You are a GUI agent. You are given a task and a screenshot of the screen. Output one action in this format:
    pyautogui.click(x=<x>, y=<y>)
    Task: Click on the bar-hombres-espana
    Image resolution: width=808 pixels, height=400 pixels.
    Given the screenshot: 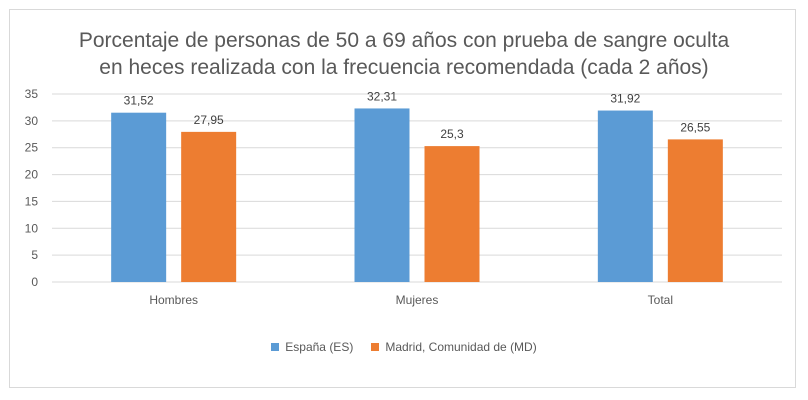 What is the action you would take?
    pyautogui.click(x=139, y=197)
    